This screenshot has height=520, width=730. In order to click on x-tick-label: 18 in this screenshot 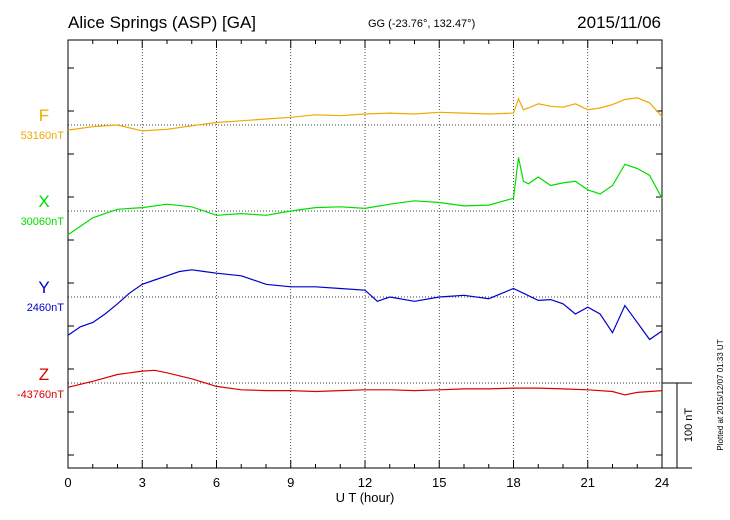, I will do `click(513, 482)`.